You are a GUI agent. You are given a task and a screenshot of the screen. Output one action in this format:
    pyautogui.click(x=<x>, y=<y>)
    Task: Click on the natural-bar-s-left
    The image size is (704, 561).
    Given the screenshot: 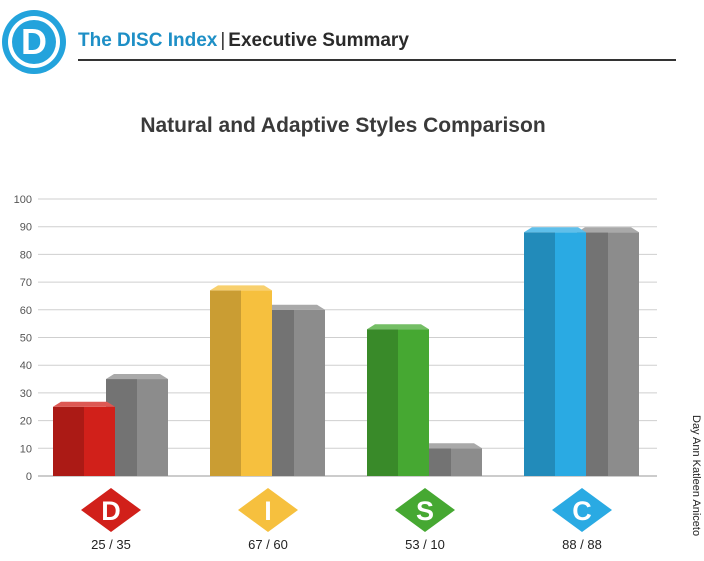 What is the action you would take?
    pyautogui.click(x=382, y=402)
    